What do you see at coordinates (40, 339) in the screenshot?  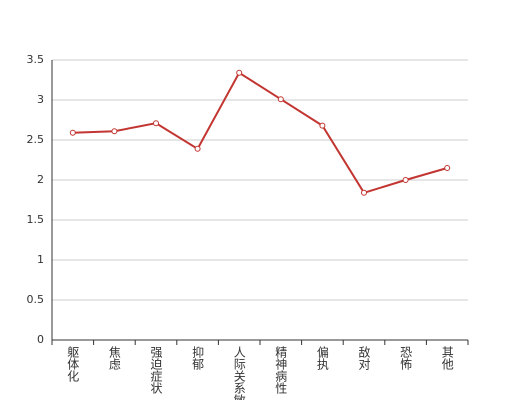 I see `y-tick-label: 0` at bounding box center [40, 339].